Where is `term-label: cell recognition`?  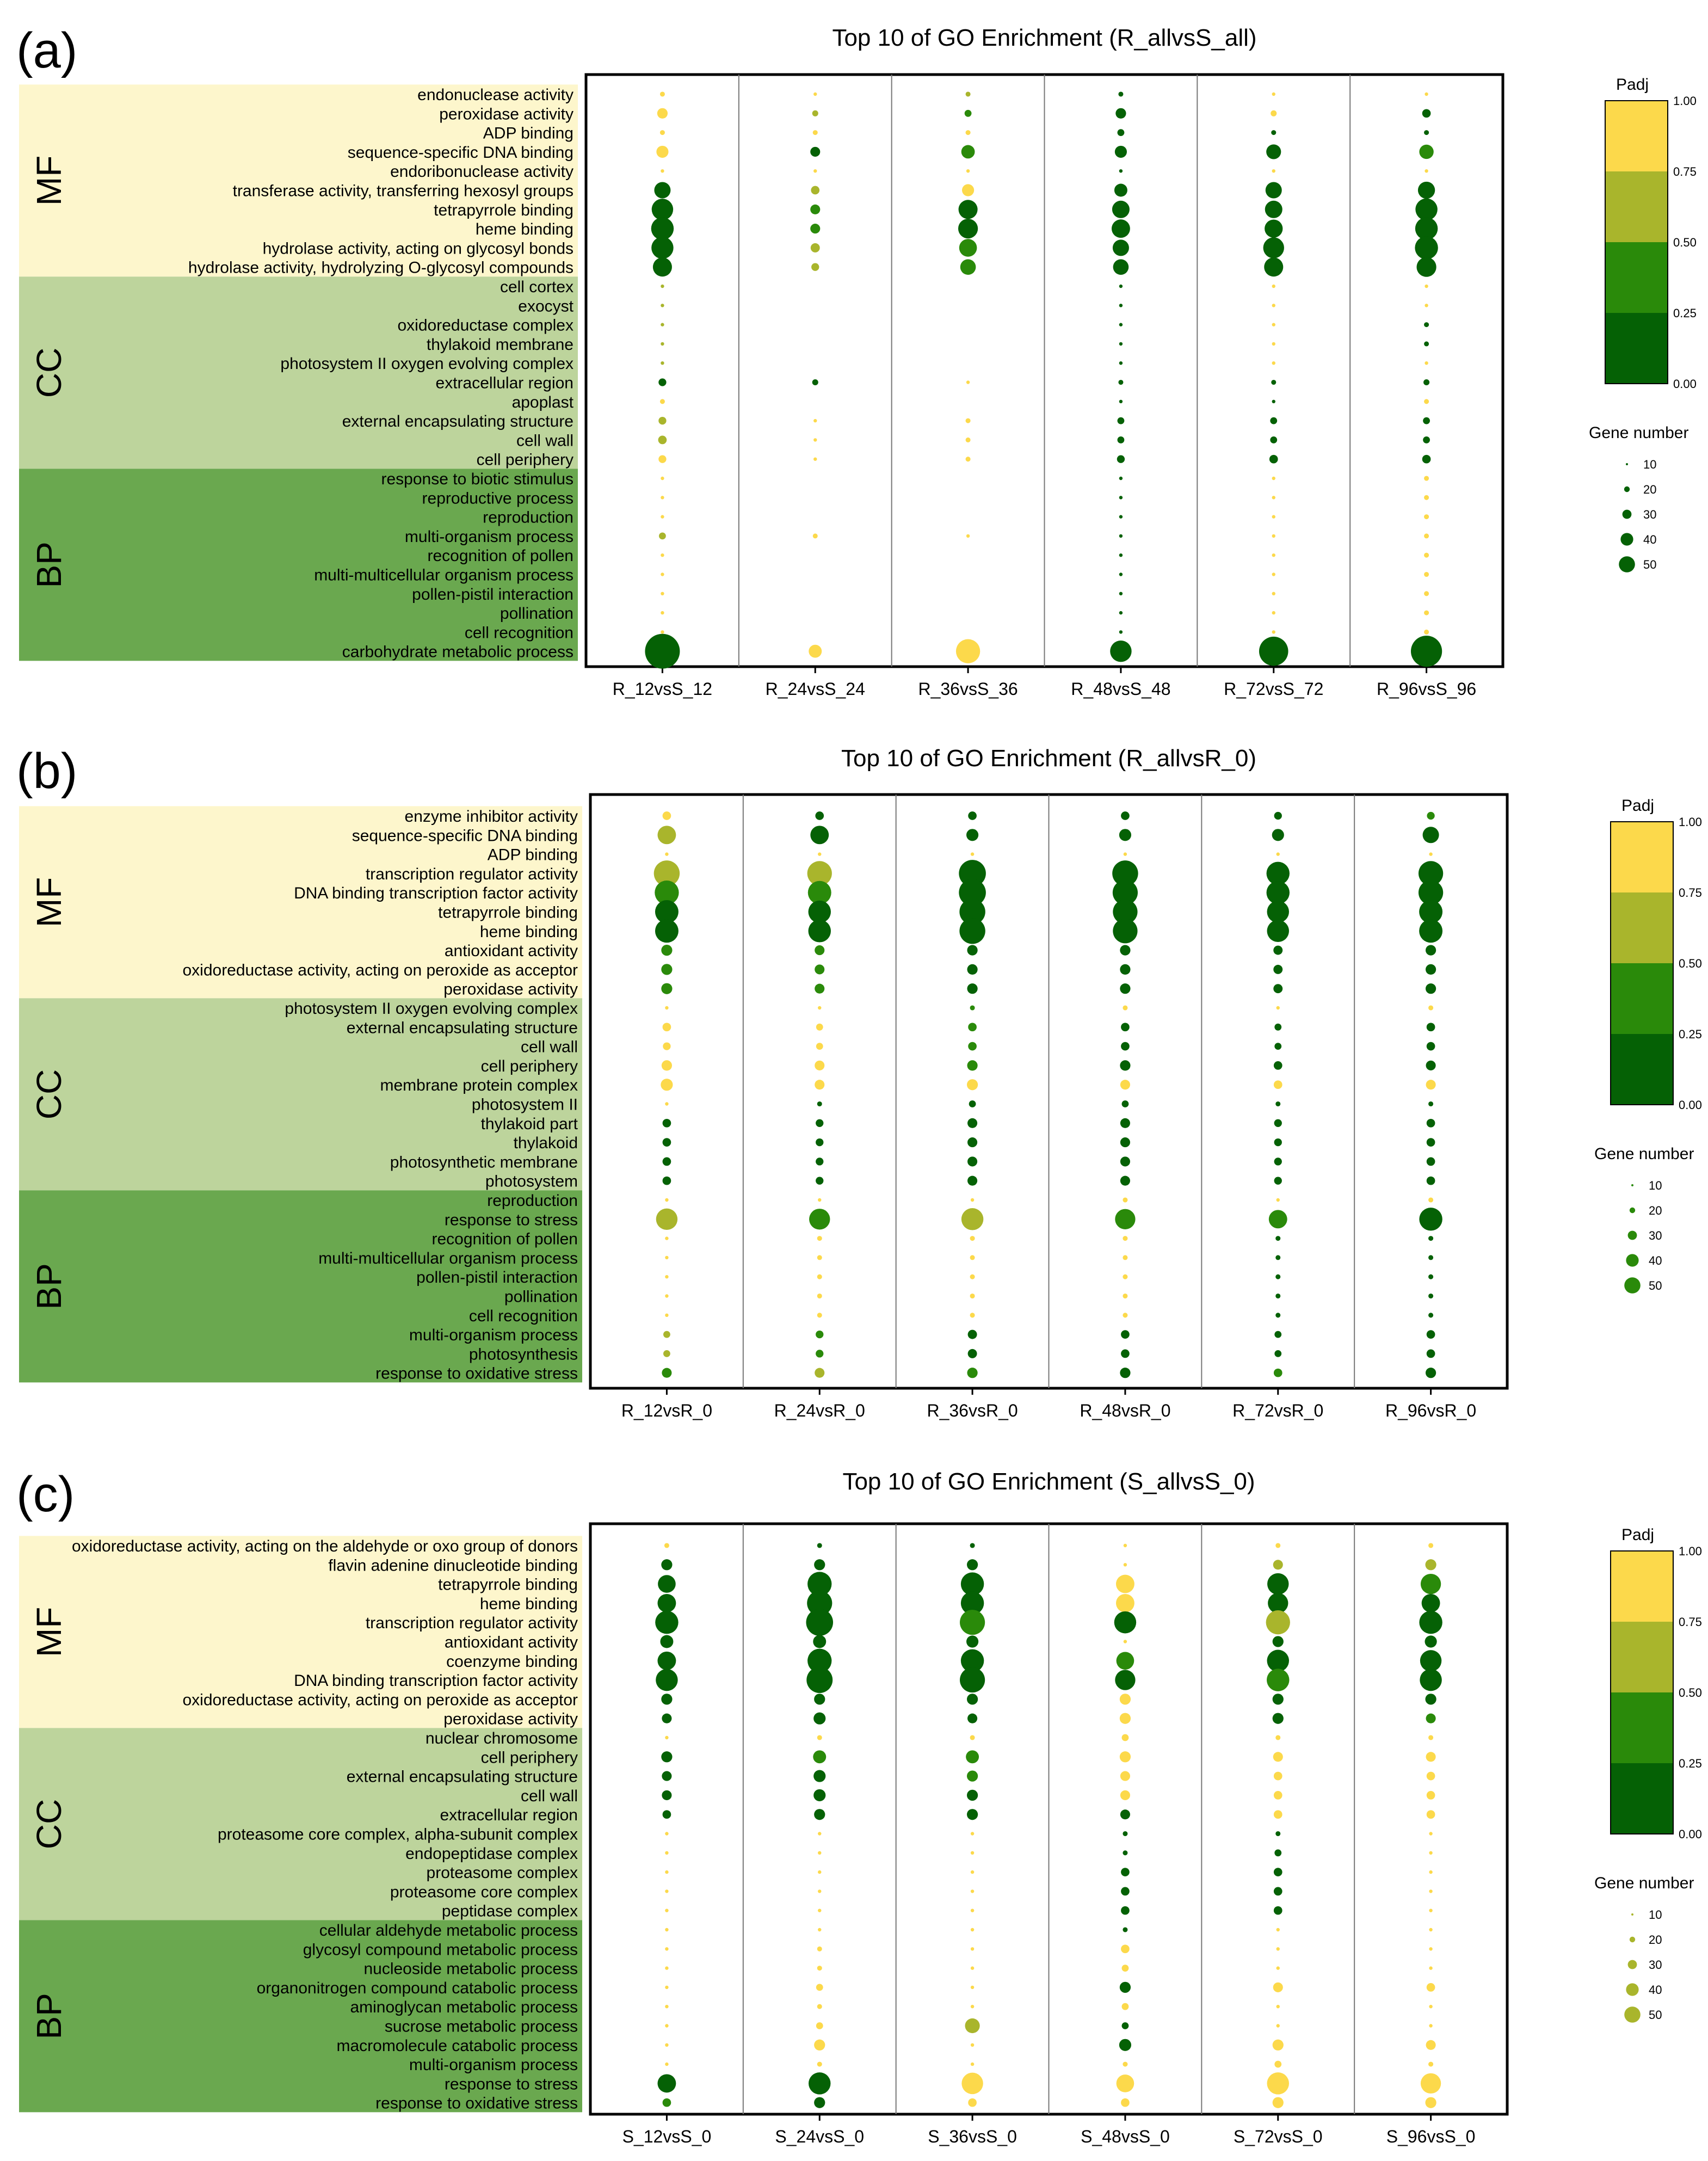 term-label: cell recognition is located at coordinates (523, 1316).